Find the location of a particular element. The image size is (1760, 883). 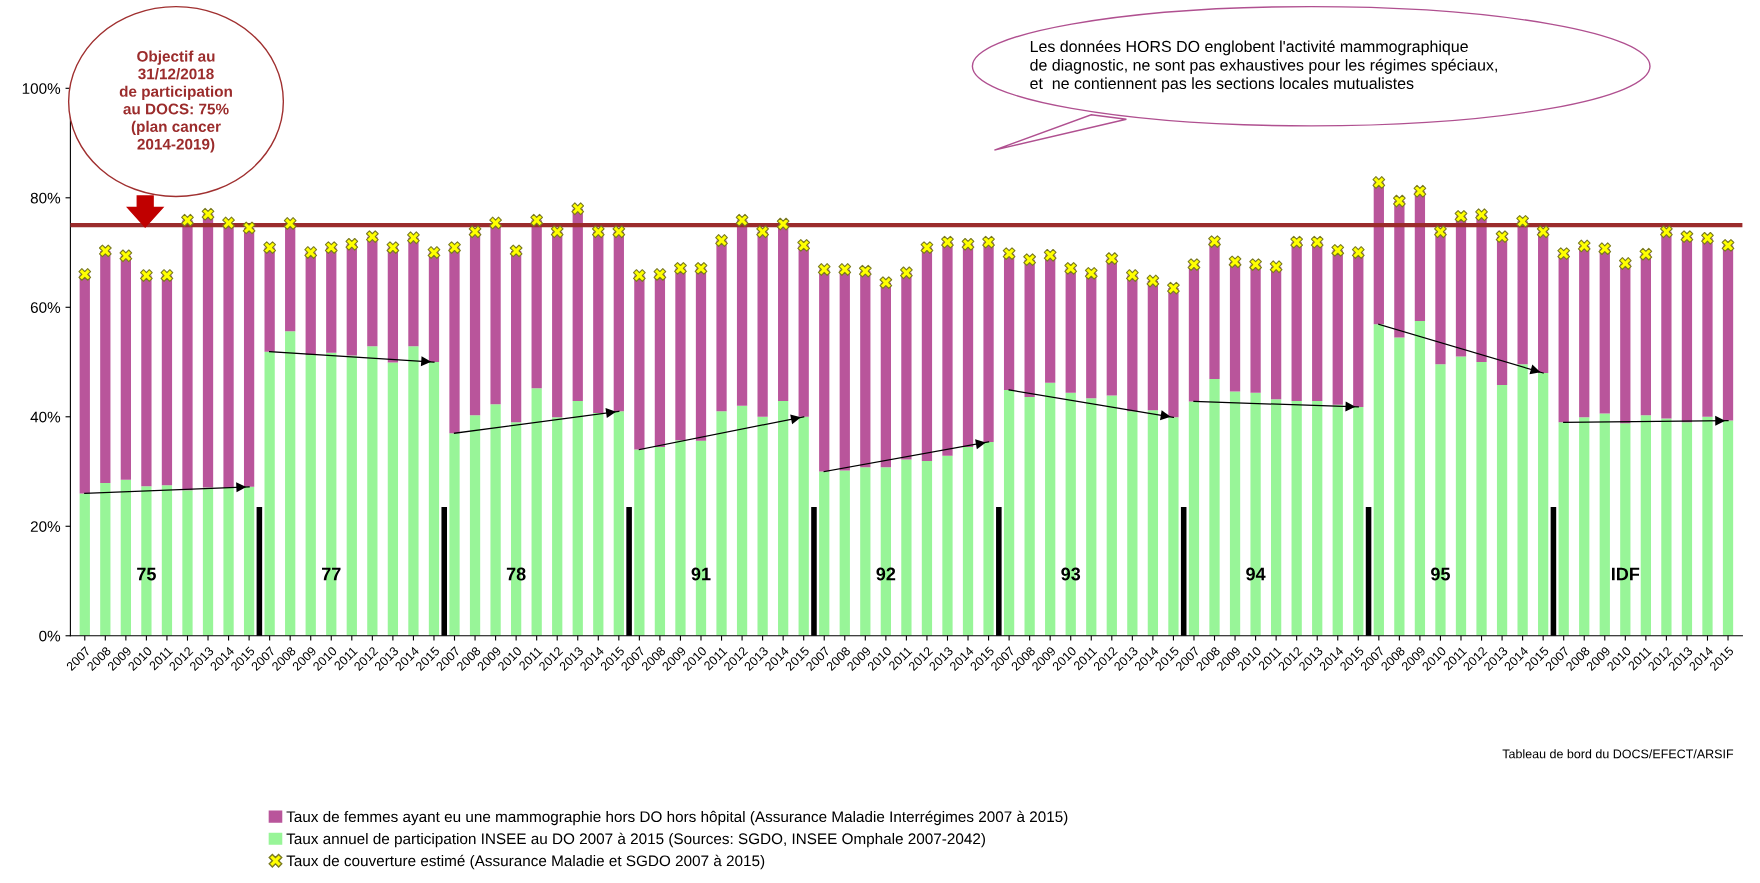

annotation: Objectif au 31/12/2018 de participation au DOCS: 75% (plan cancer 2014-2019) is located at coordinates (175, 101).